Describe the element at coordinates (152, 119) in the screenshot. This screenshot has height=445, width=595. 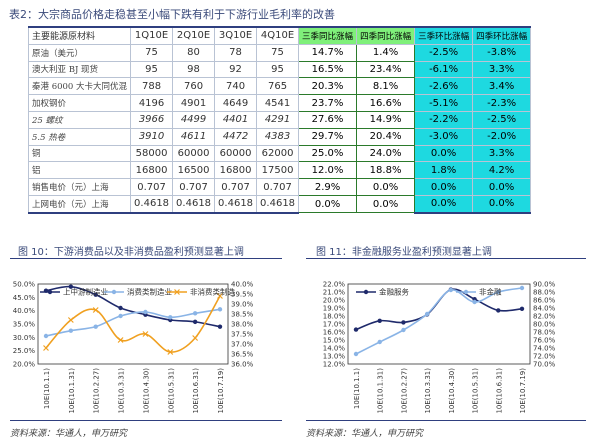
I see `table-cell: 3966` at that location.